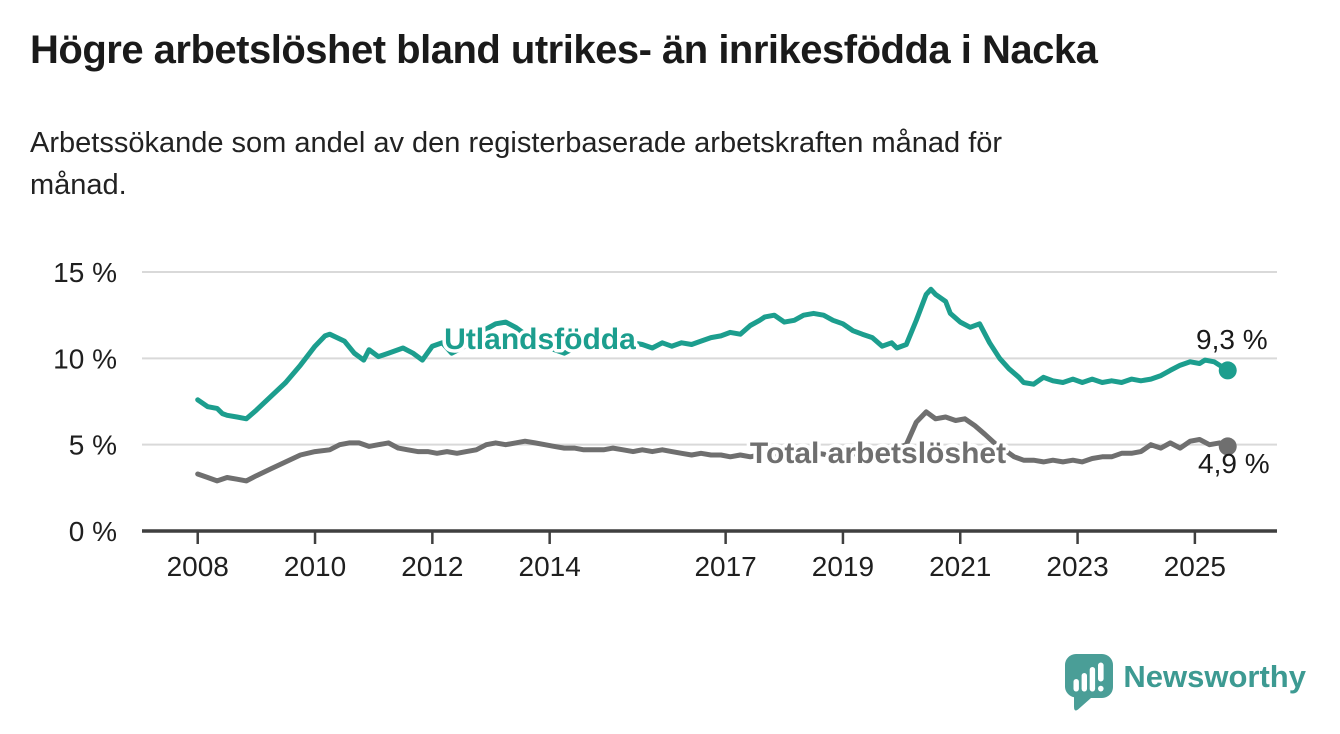 The width and height of the screenshot is (1340, 734). What do you see at coordinates (550, 566) in the screenshot?
I see `x-axis-label-2014: 2014` at bounding box center [550, 566].